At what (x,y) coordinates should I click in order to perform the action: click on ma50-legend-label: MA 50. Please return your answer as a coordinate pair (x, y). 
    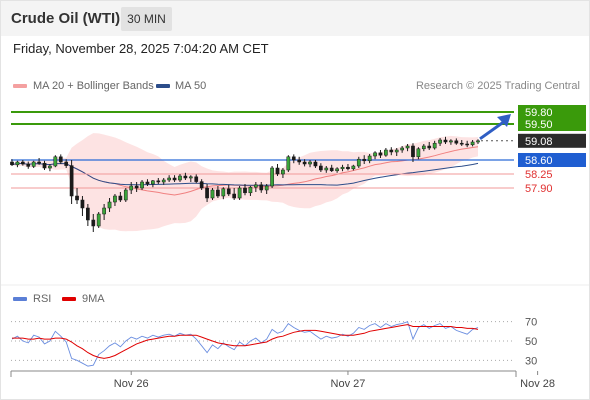
    Looking at the image, I should click on (191, 86).